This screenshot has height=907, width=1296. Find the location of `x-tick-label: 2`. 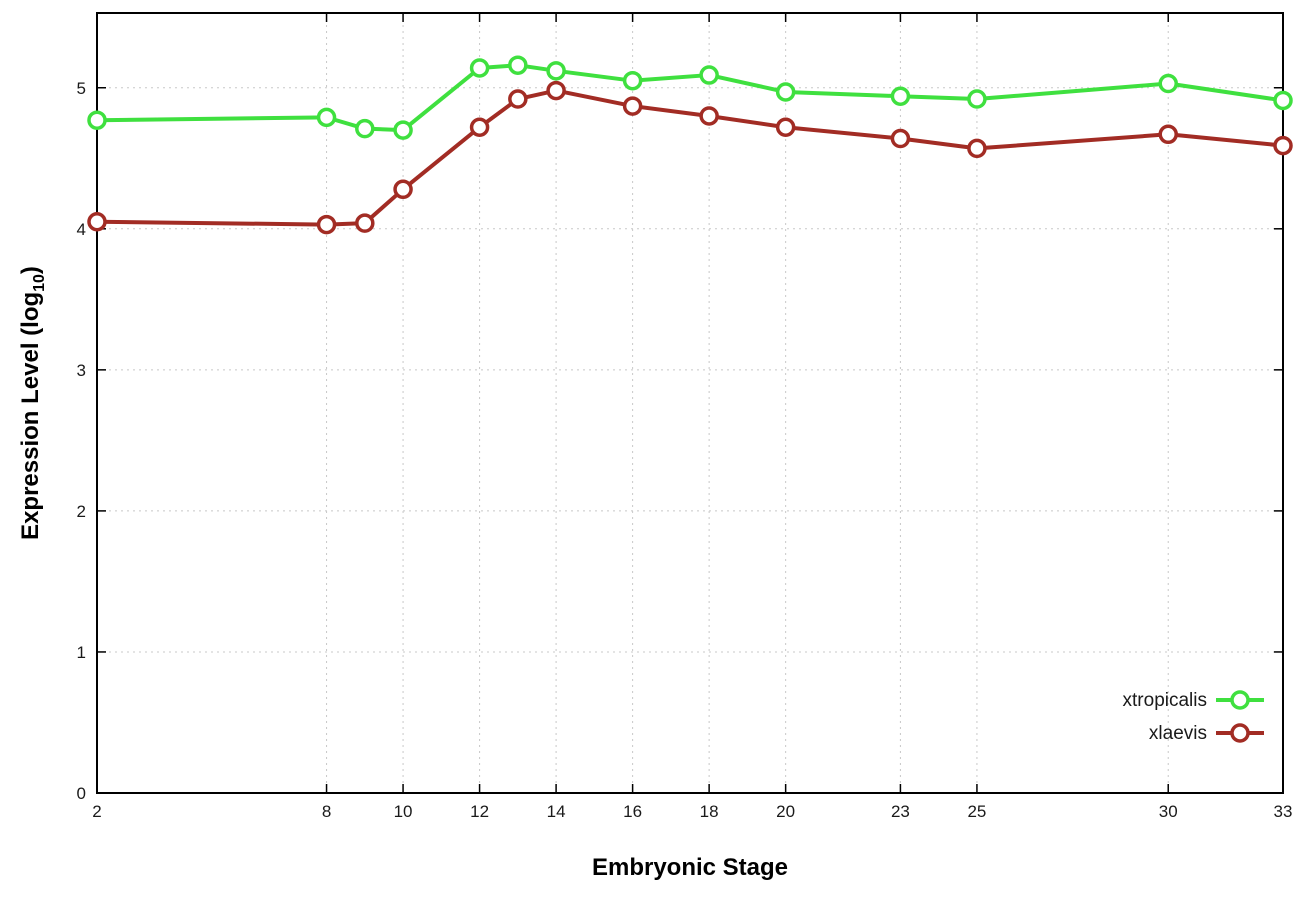

x-tick-label: 2 is located at coordinates (96, 811).